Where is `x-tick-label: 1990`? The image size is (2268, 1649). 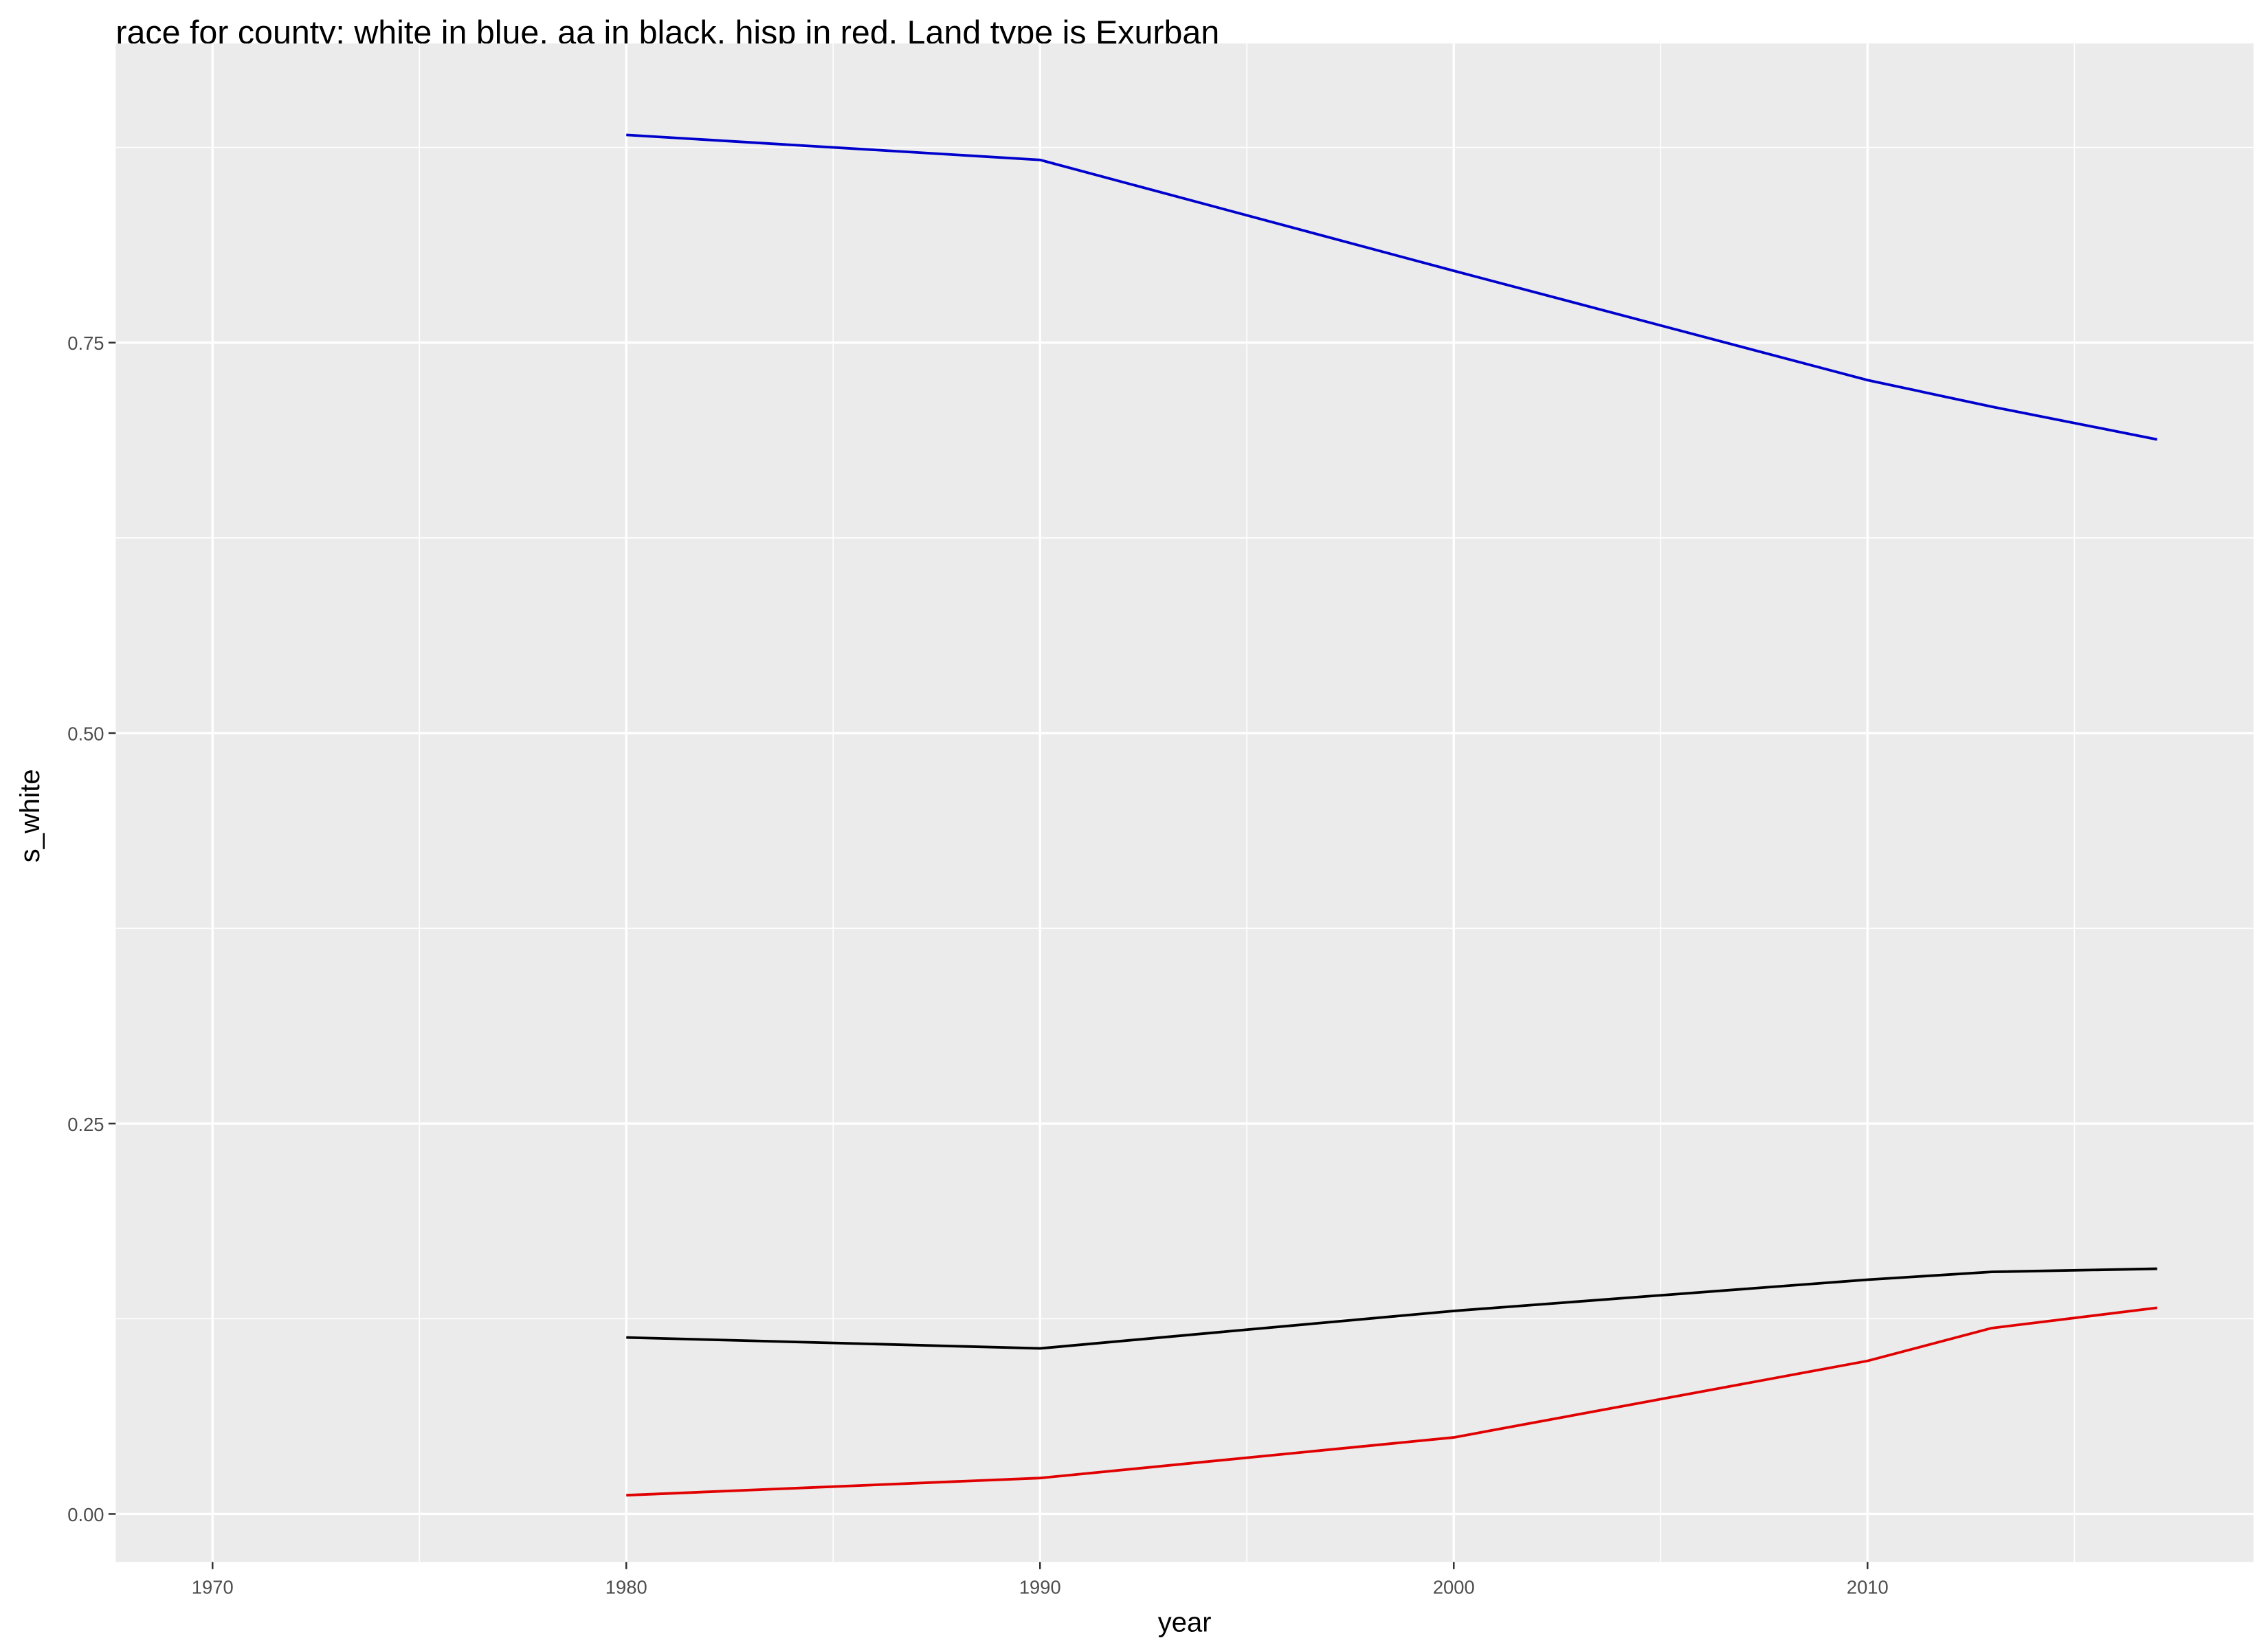 x-tick-label: 1990 is located at coordinates (1040, 1587).